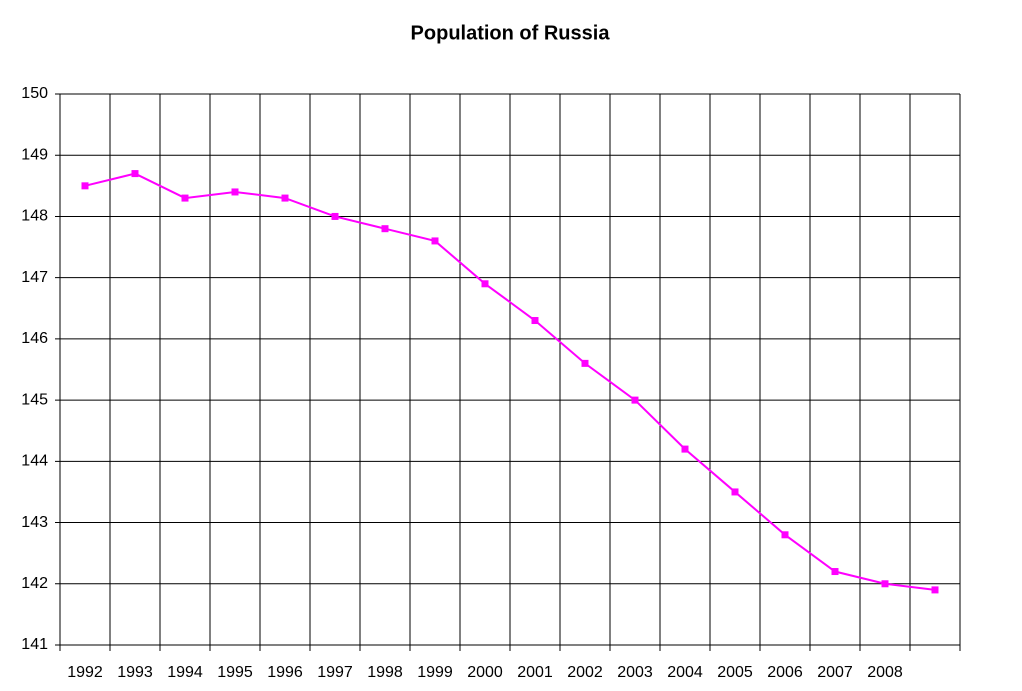 The height and width of the screenshot is (691, 1022). I want to click on x-tick-label: 2000, so click(485, 672).